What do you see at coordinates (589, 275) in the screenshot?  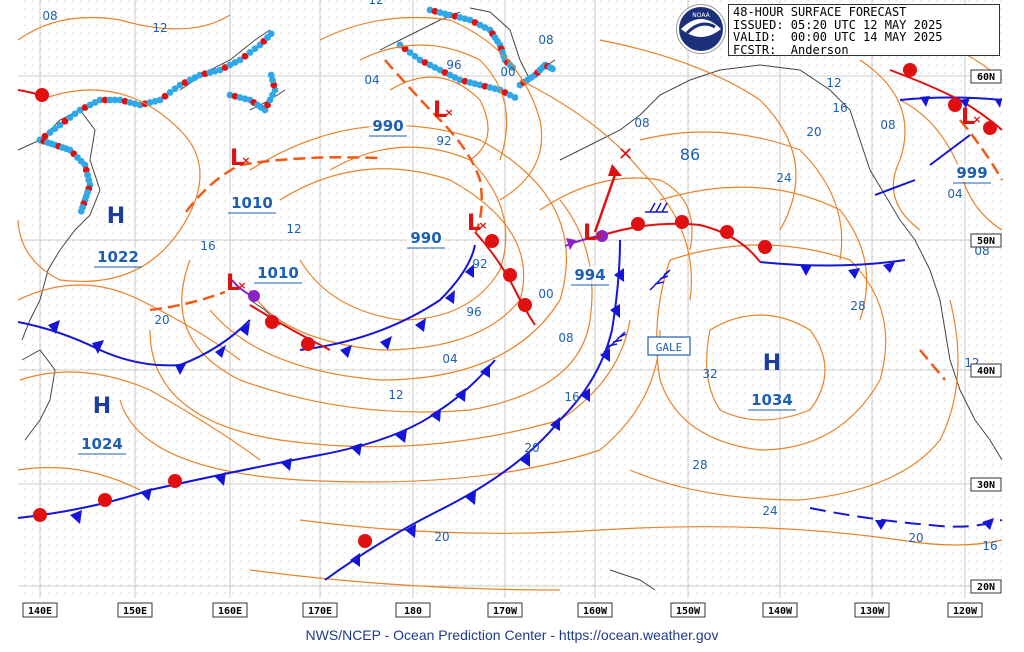 I see `pressure-value: 994` at bounding box center [589, 275].